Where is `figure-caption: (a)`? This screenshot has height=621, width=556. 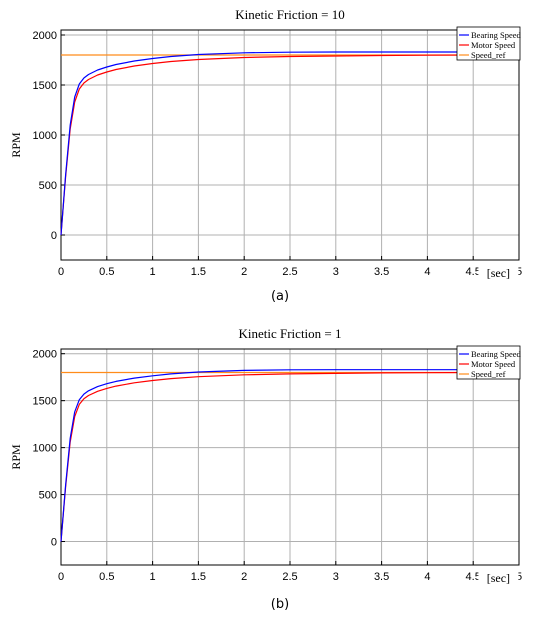 figure-caption: (a) is located at coordinates (280, 296).